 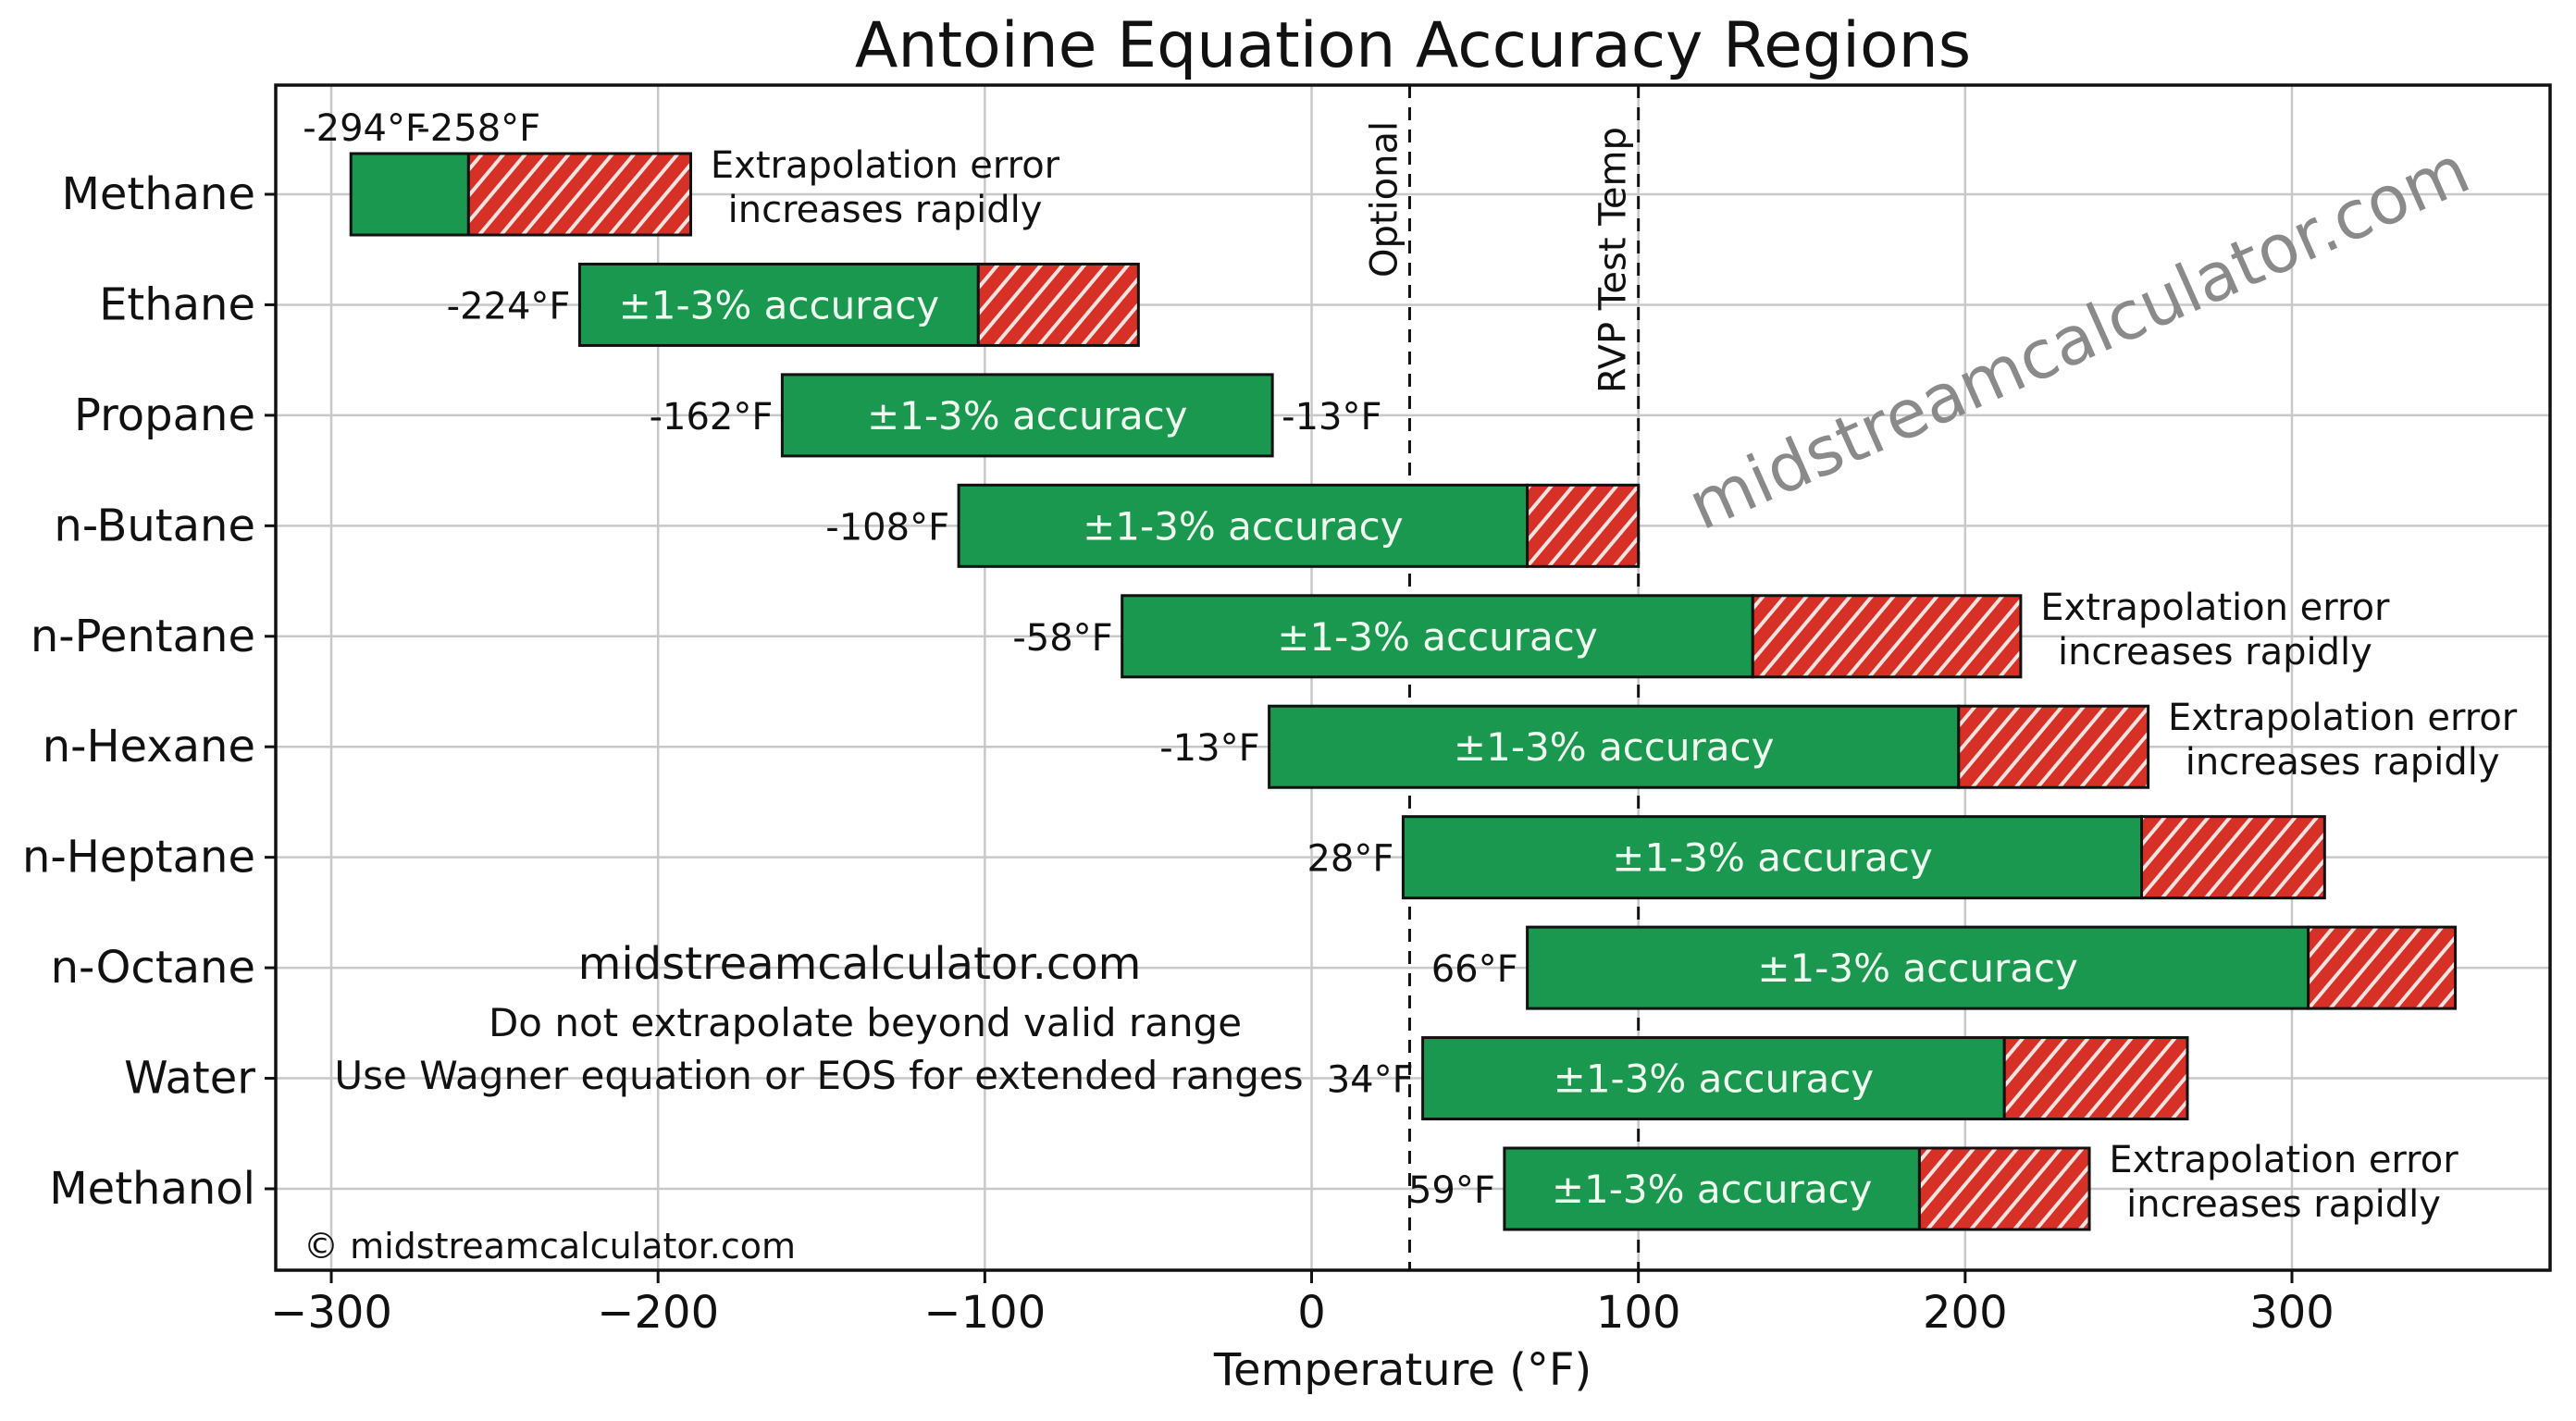 I want to click on y-tick-label: n-Heptane, so click(x=139, y=858).